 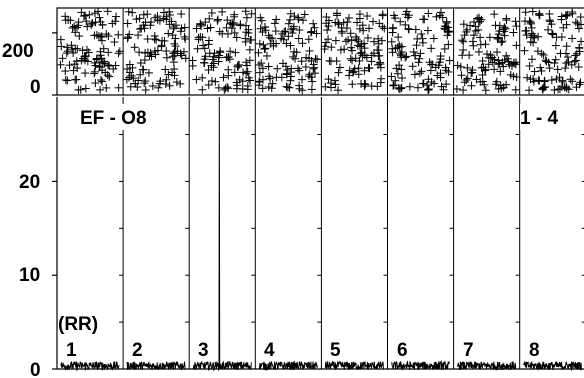 What do you see at coordinates (54, 64) in the screenshot?
I see `scatter-y-ticks` at bounding box center [54, 64].